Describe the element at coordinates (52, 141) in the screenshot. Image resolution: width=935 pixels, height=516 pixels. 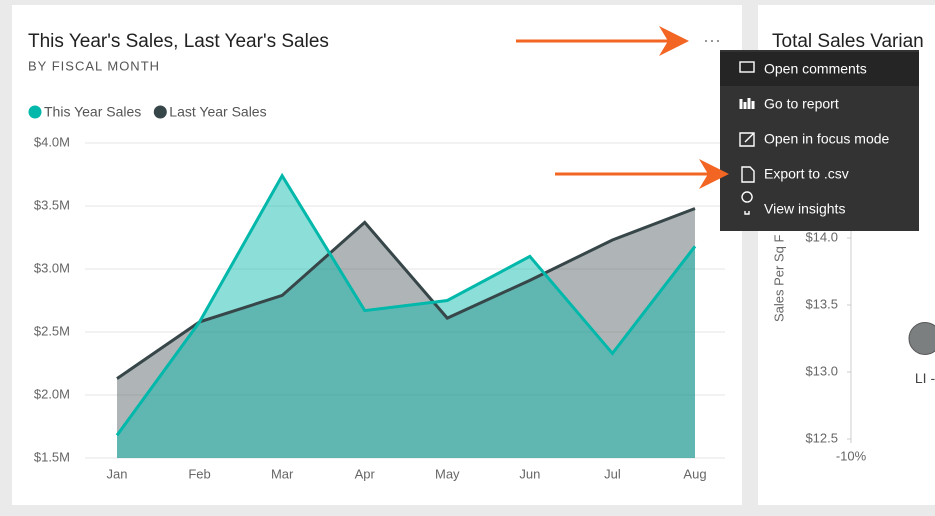
I see `y-tick-label: $4.0M` at that location.